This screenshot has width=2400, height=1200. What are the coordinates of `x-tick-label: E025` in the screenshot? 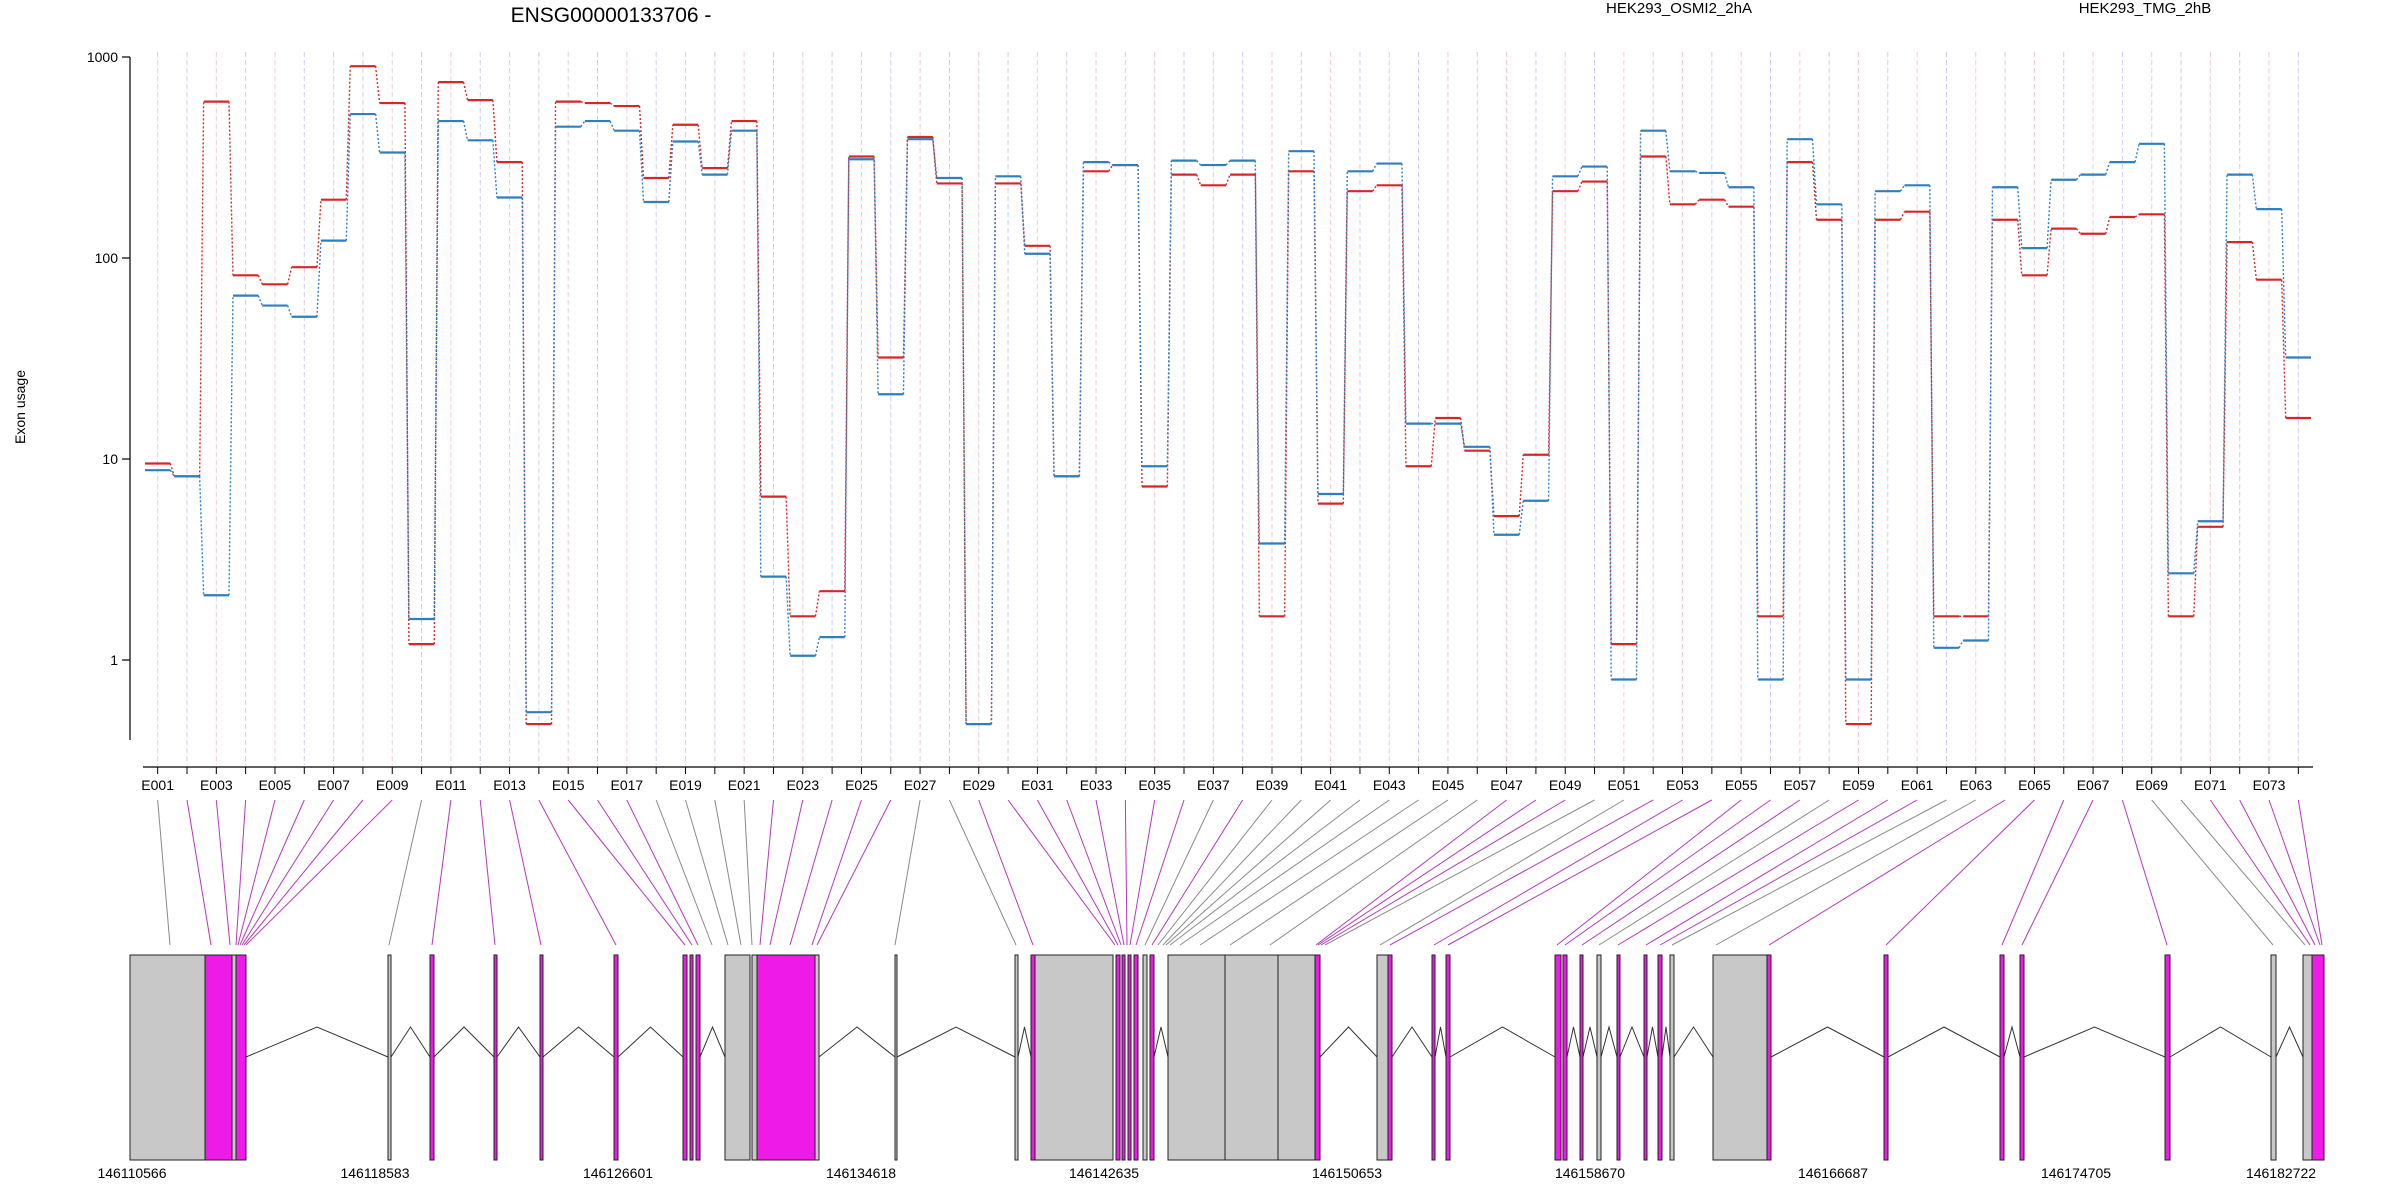 It's located at (861, 785).